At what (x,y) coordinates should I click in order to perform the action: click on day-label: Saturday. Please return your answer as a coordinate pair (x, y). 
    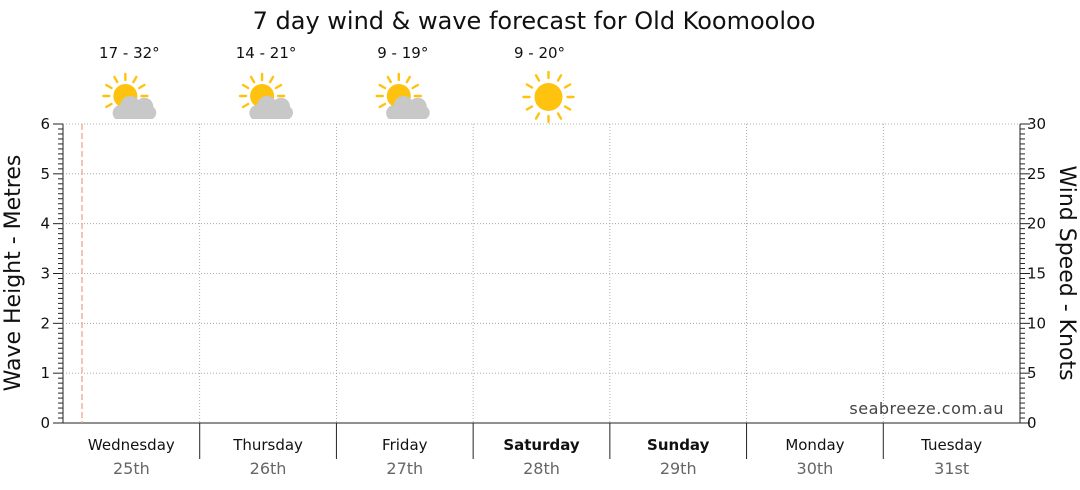
    Looking at the image, I should click on (541, 445).